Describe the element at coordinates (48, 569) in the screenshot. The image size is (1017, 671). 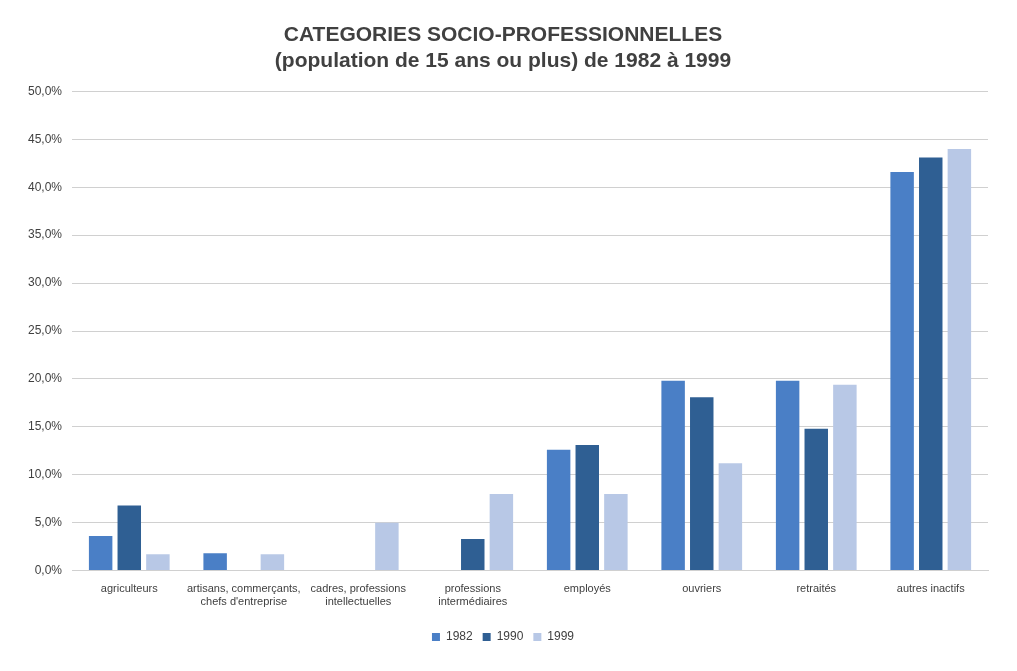
I see `y-tick-label: 0,0%` at that location.